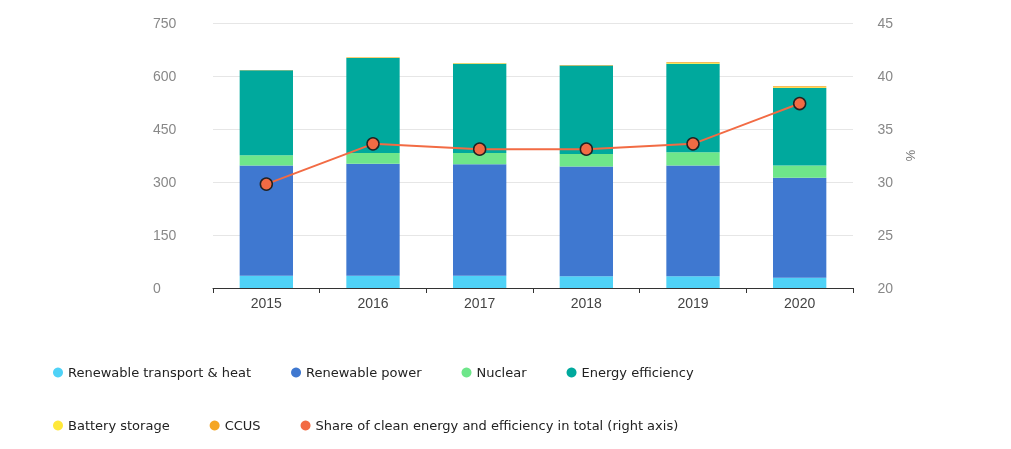 The width and height of the screenshot is (1011, 449). I want to click on legend-label: Nuclear, so click(502, 372).